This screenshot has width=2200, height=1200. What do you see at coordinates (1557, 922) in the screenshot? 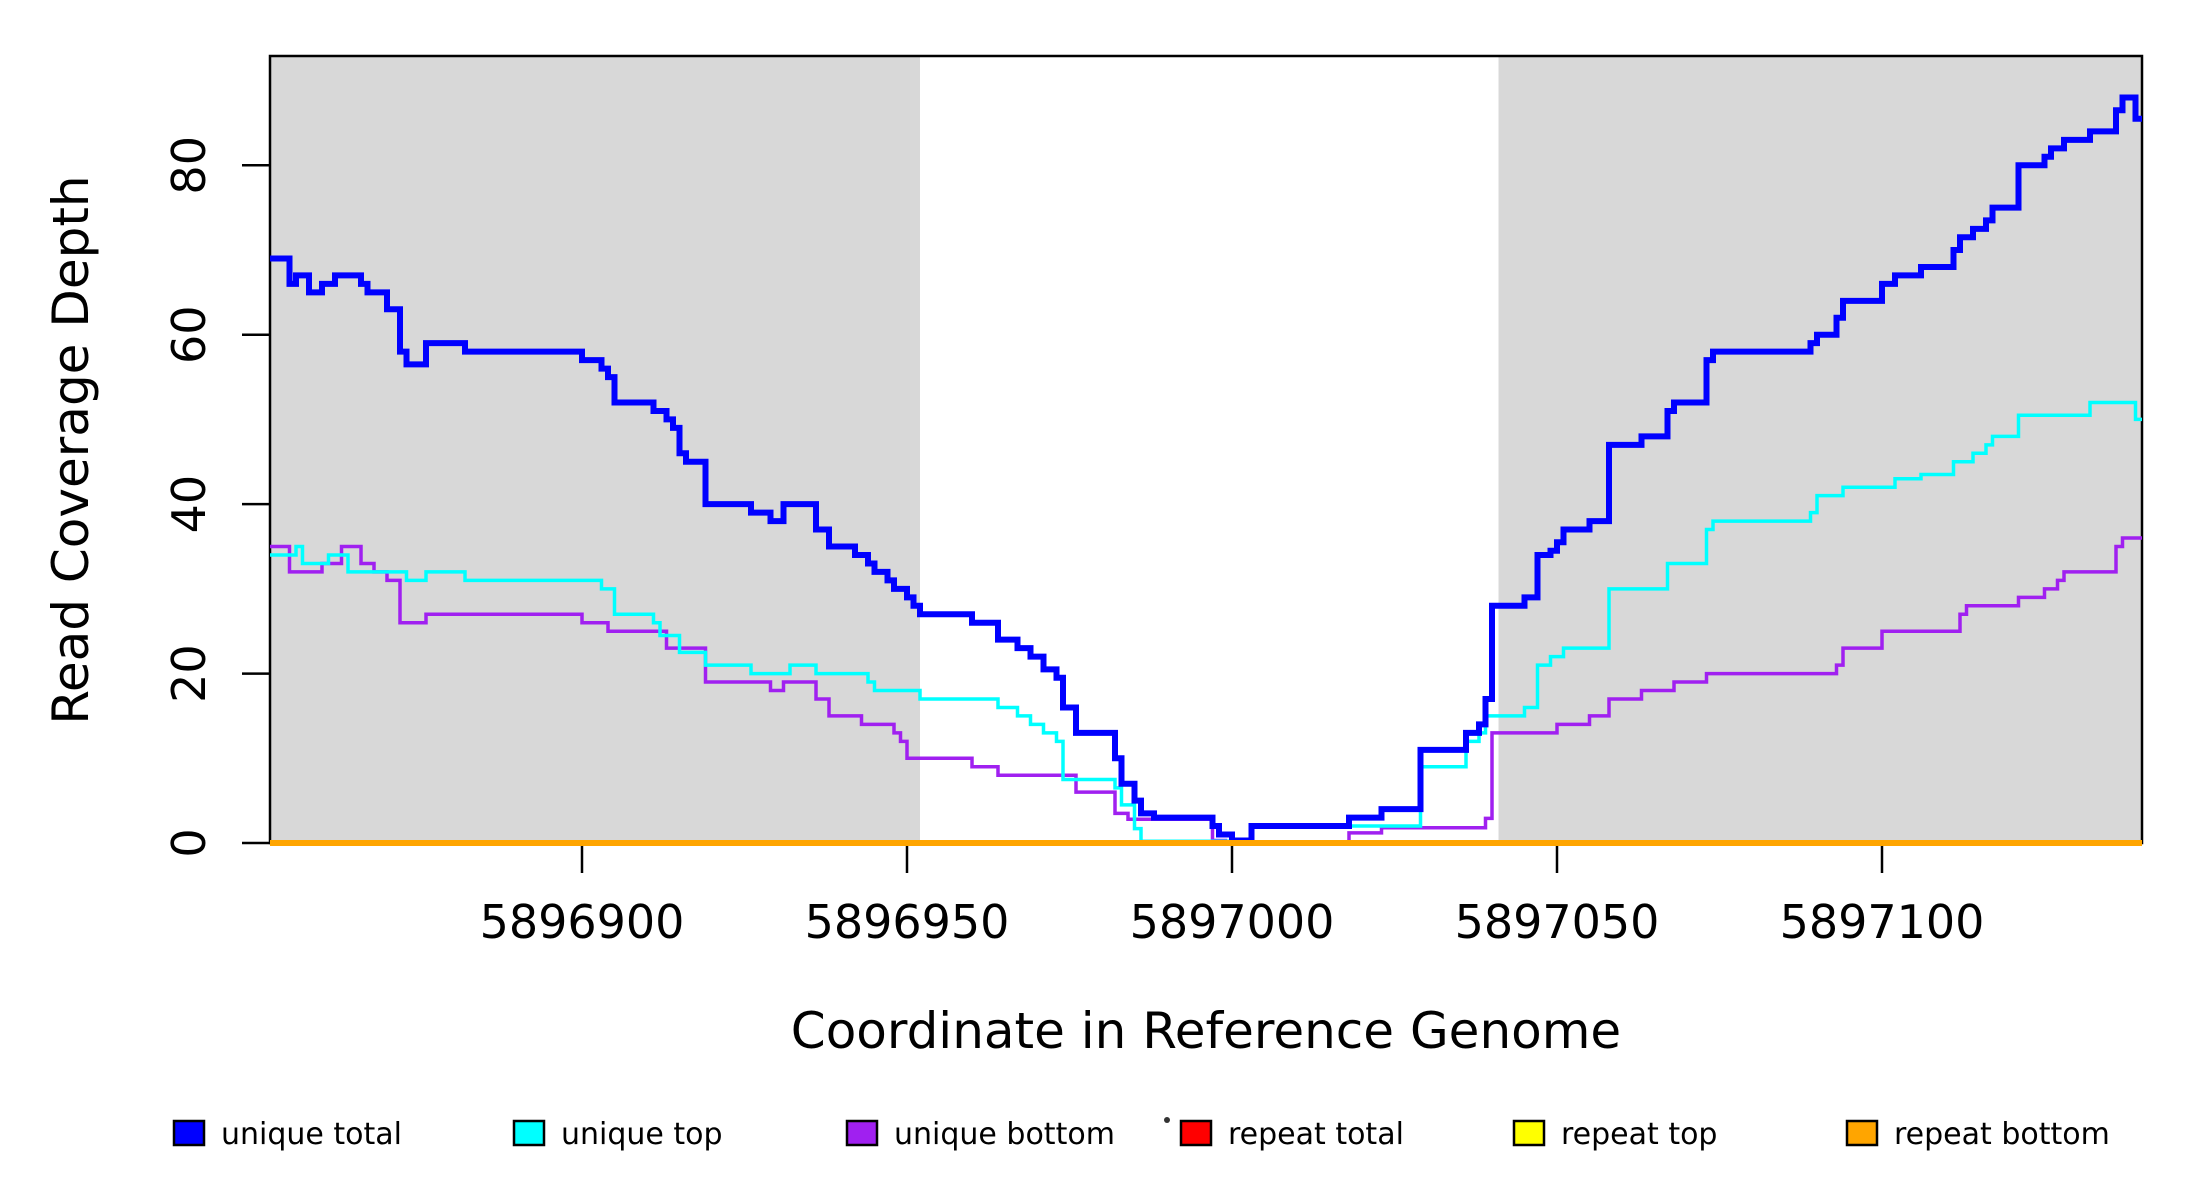
I see `x-tick-label: 5897050` at bounding box center [1557, 922].